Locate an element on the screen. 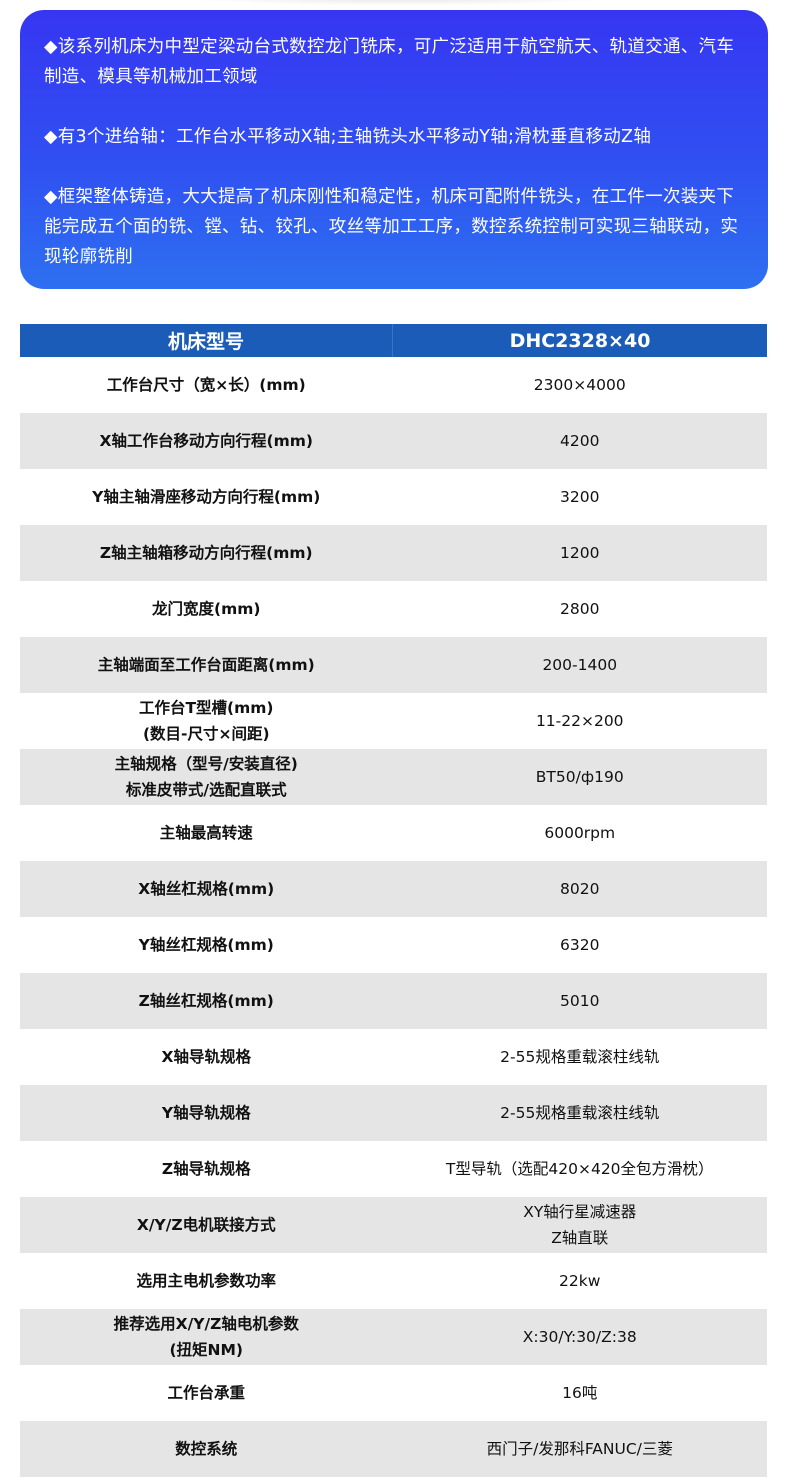 The width and height of the screenshot is (790, 1480). cell-line: Z轴丝杠规格(mm) is located at coordinates (206, 1001).